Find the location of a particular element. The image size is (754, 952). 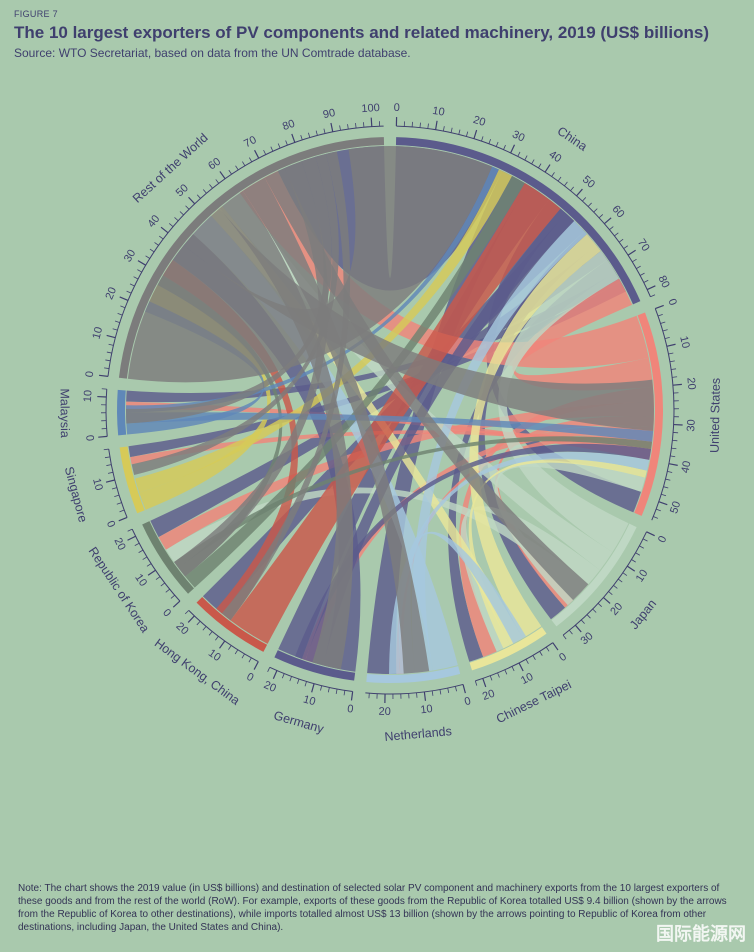

tick-label-netherlands-10: 10 is located at coordinates (427, 709).